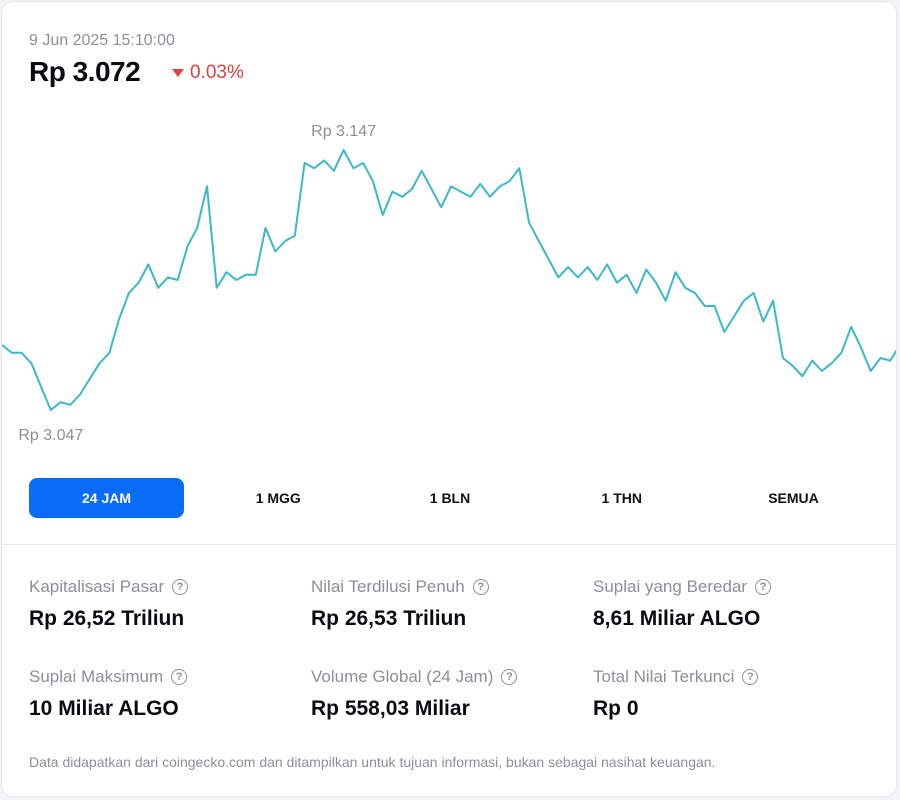 This screenshot has height=800, width=900. Describe the element at coordinates (670, 586) in the screenshot. I see `stat-label-text: Suplai yang Beredar` at that location.